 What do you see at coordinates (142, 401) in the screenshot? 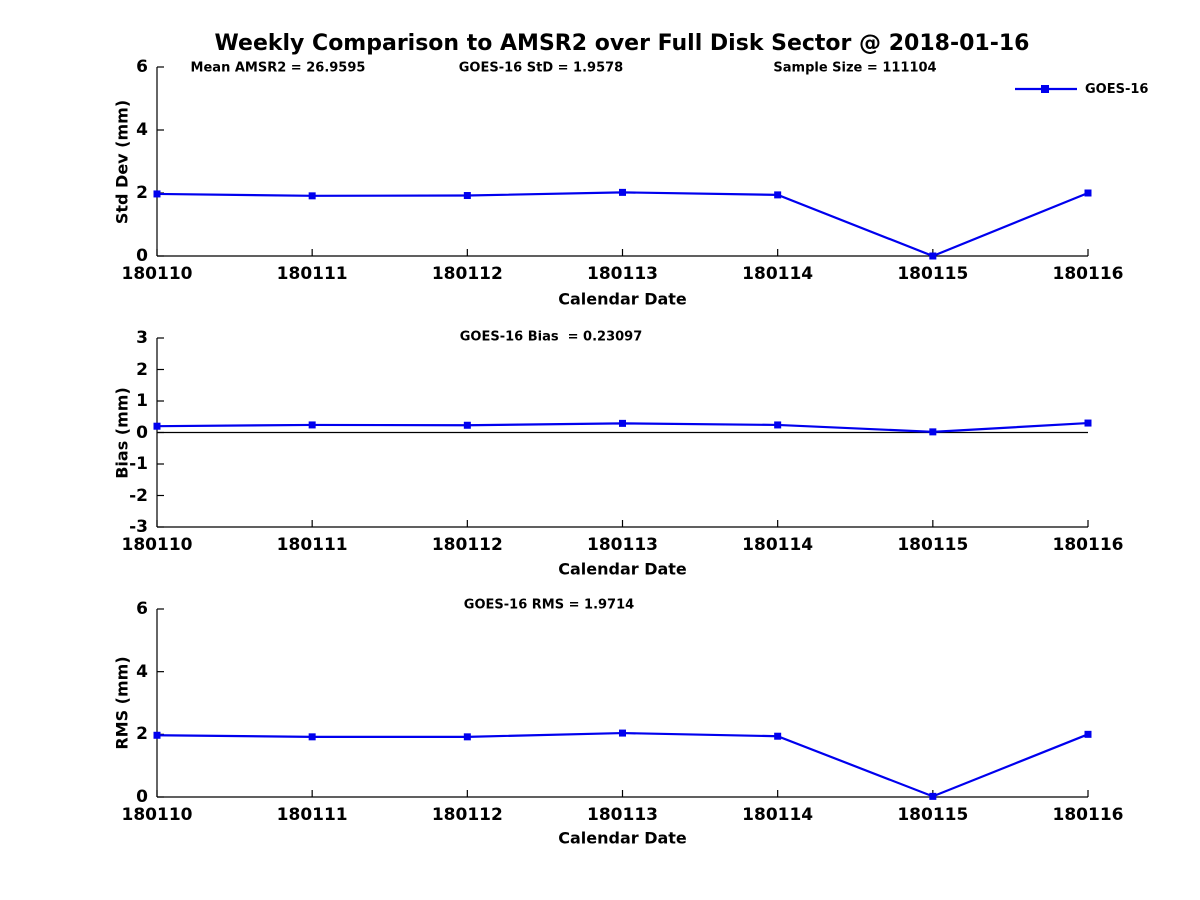
I see `y-tick-label: 1` at bounding box center [142, 401].